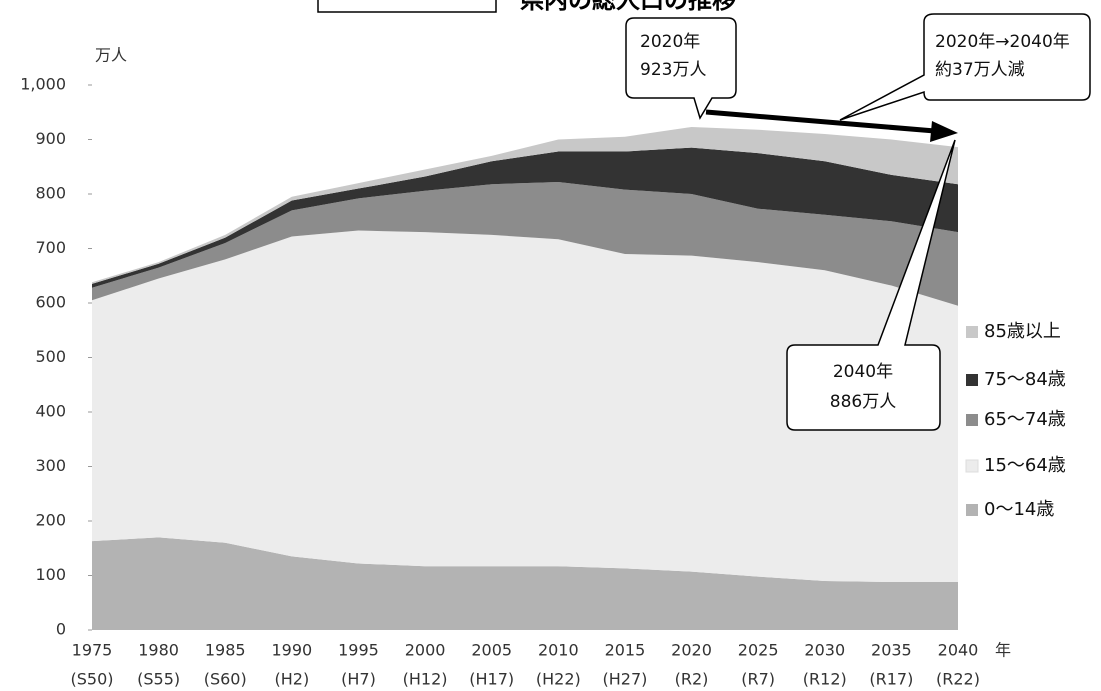 The height and width of the screenshot is (691, 1101). Describe the element at coordinates (158, 650) in the screenshot. I see `x-tick-label: 1980` at that location.